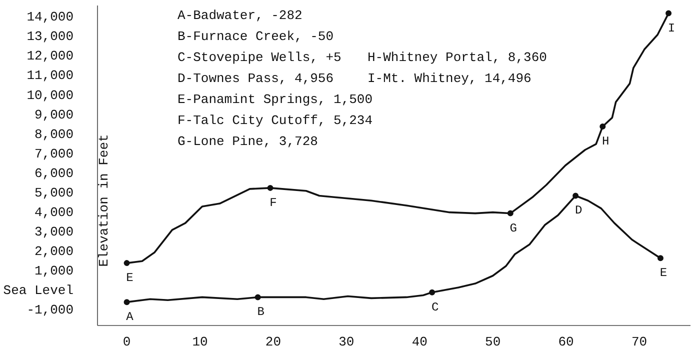  I want to click on y-axis-title: Elevation in Feet, so click(104, 200).